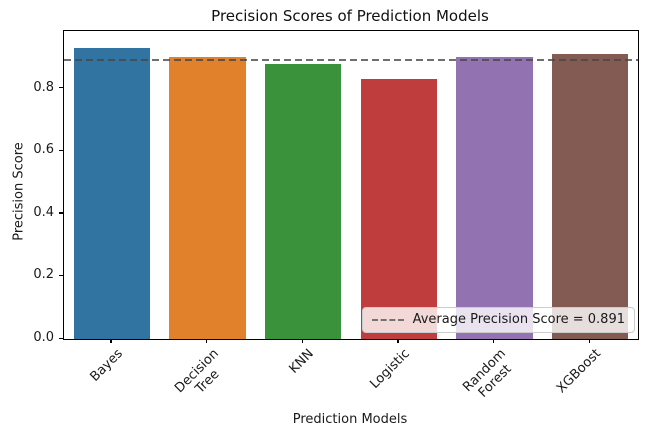 The width and height of the screenshot is (646, 441). I want to click on y-tick-label: 0.6, so click(43, 150).